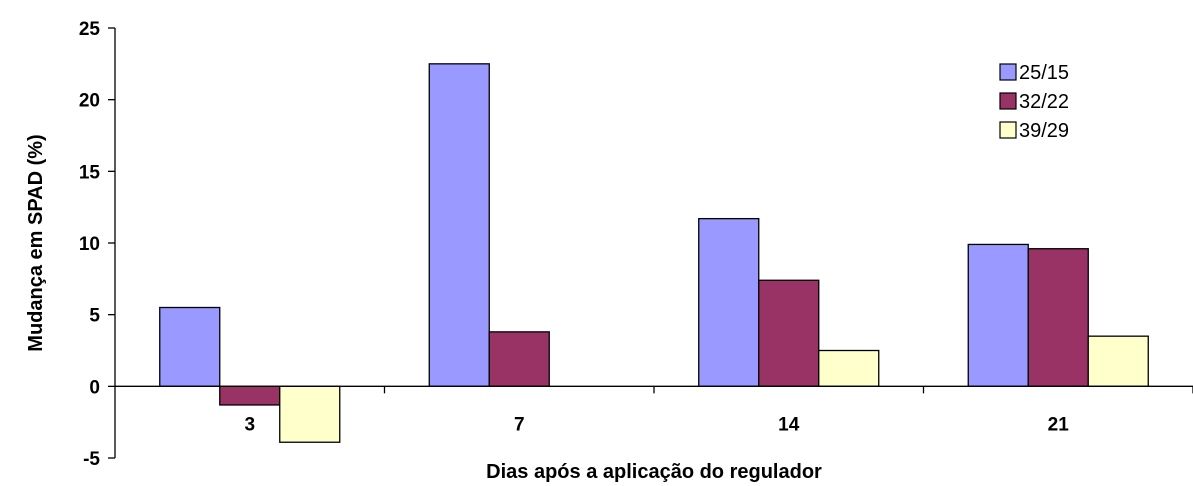  Describe the element at coordinates (789, 424) in the screenshot. I see `x-tick-label: 14` at that location.